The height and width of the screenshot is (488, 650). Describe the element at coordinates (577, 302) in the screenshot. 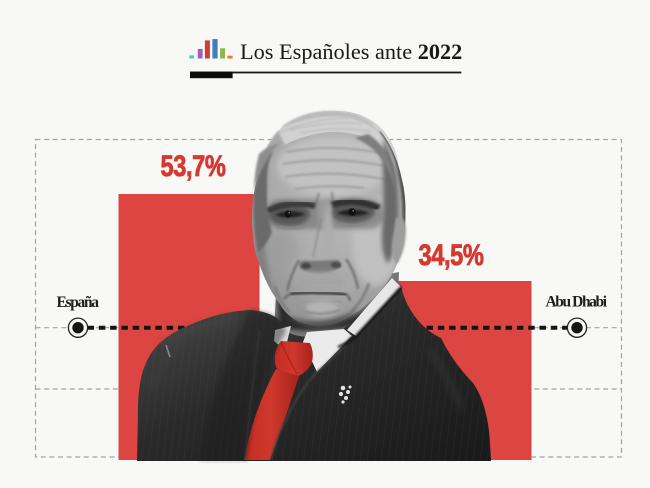

I see `svg-text: Abu Dhabi` at that location.